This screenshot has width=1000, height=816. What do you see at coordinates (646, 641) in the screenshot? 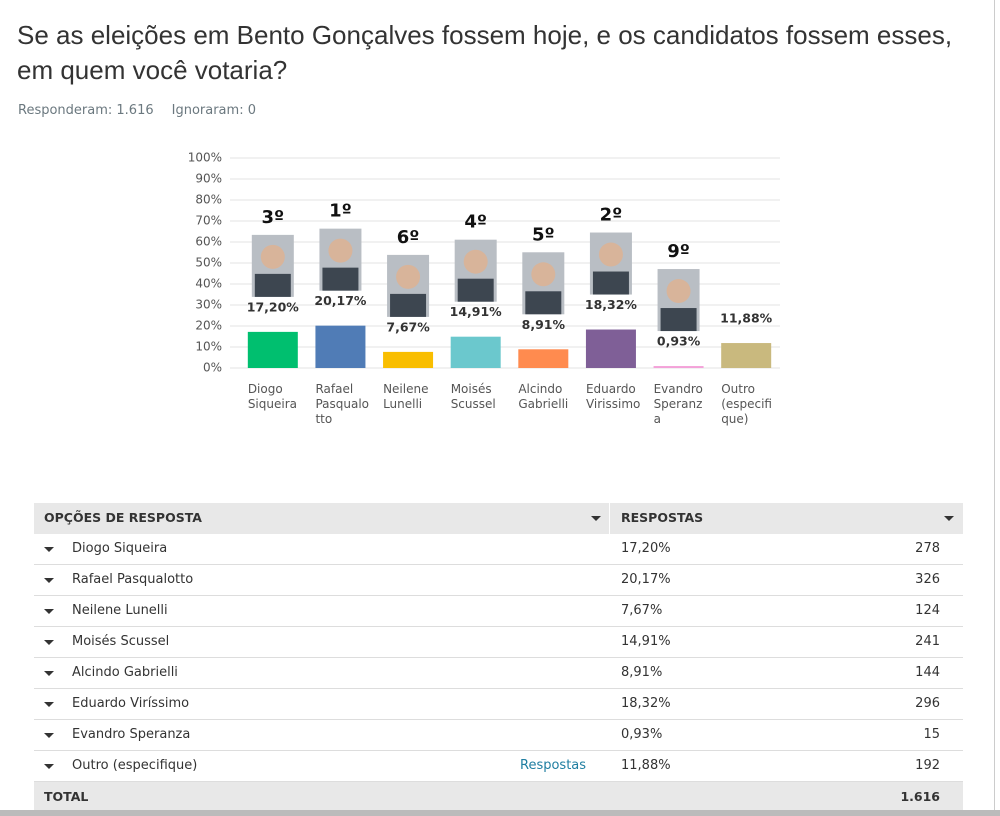
I see `percent: 14,91%` at bounding box center [646, 641].